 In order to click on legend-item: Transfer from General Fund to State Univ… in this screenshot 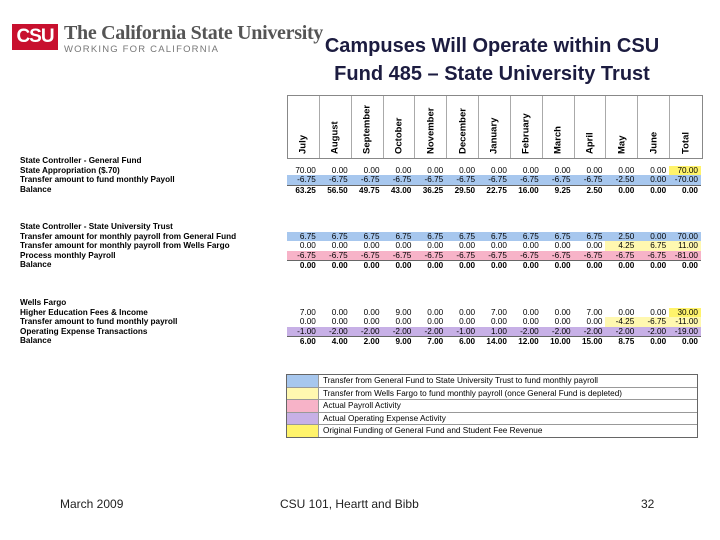, I will do `click(492, 381)`.